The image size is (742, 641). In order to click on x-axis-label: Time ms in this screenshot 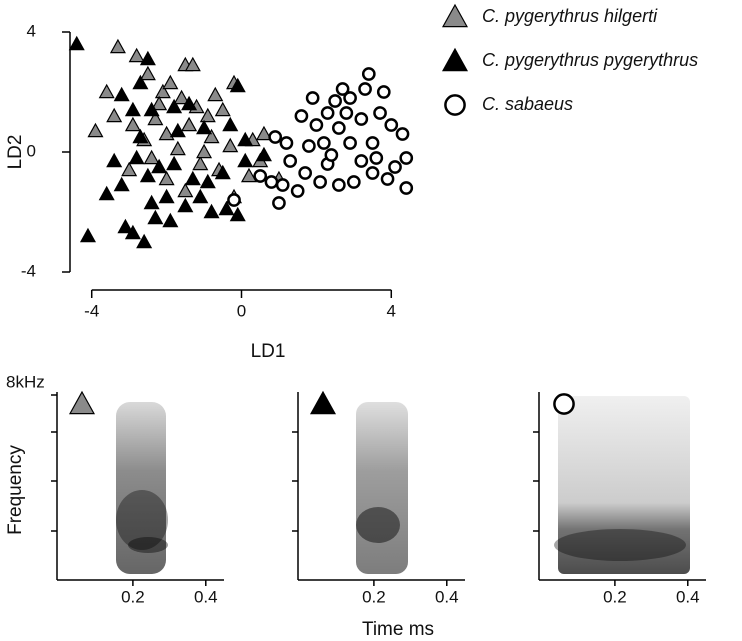, I will do `click(398, 629)`.